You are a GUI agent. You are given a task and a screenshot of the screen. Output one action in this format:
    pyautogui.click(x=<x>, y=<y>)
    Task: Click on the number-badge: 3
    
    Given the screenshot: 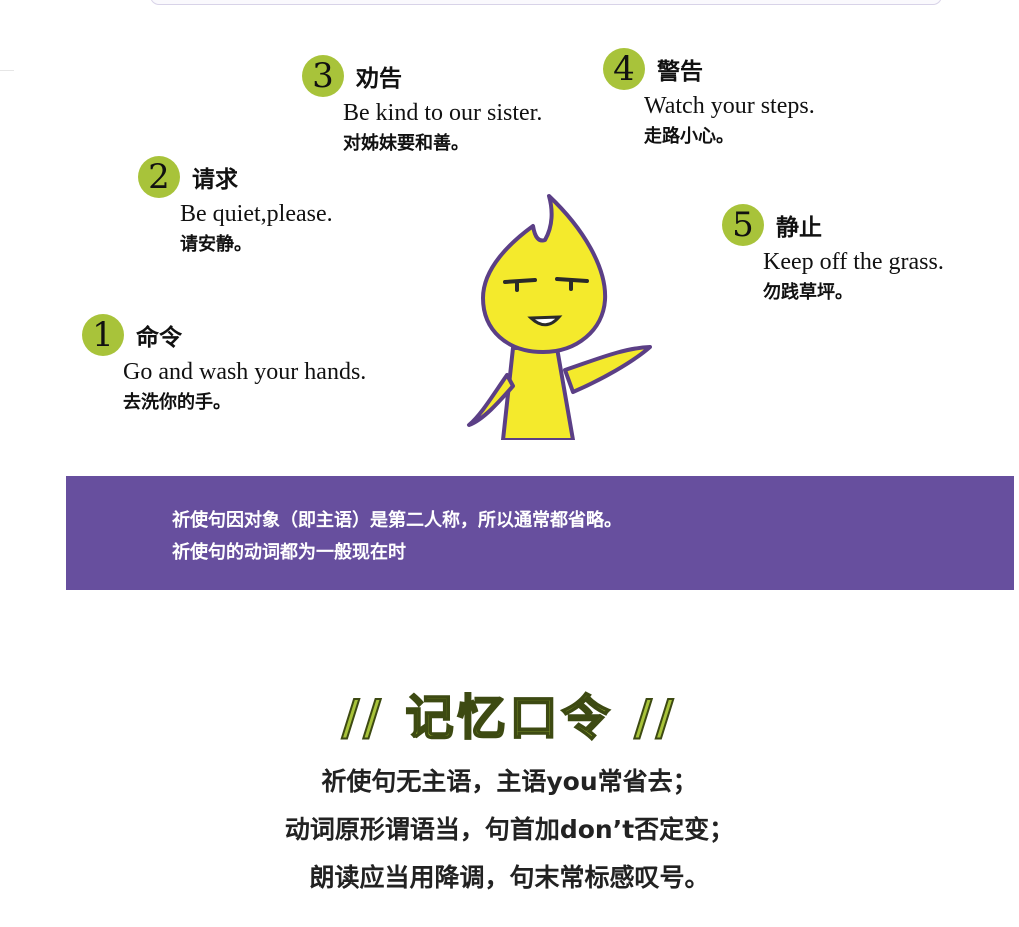 What is the action you would take?
    pyautogui.click(x=323, y=76)
    